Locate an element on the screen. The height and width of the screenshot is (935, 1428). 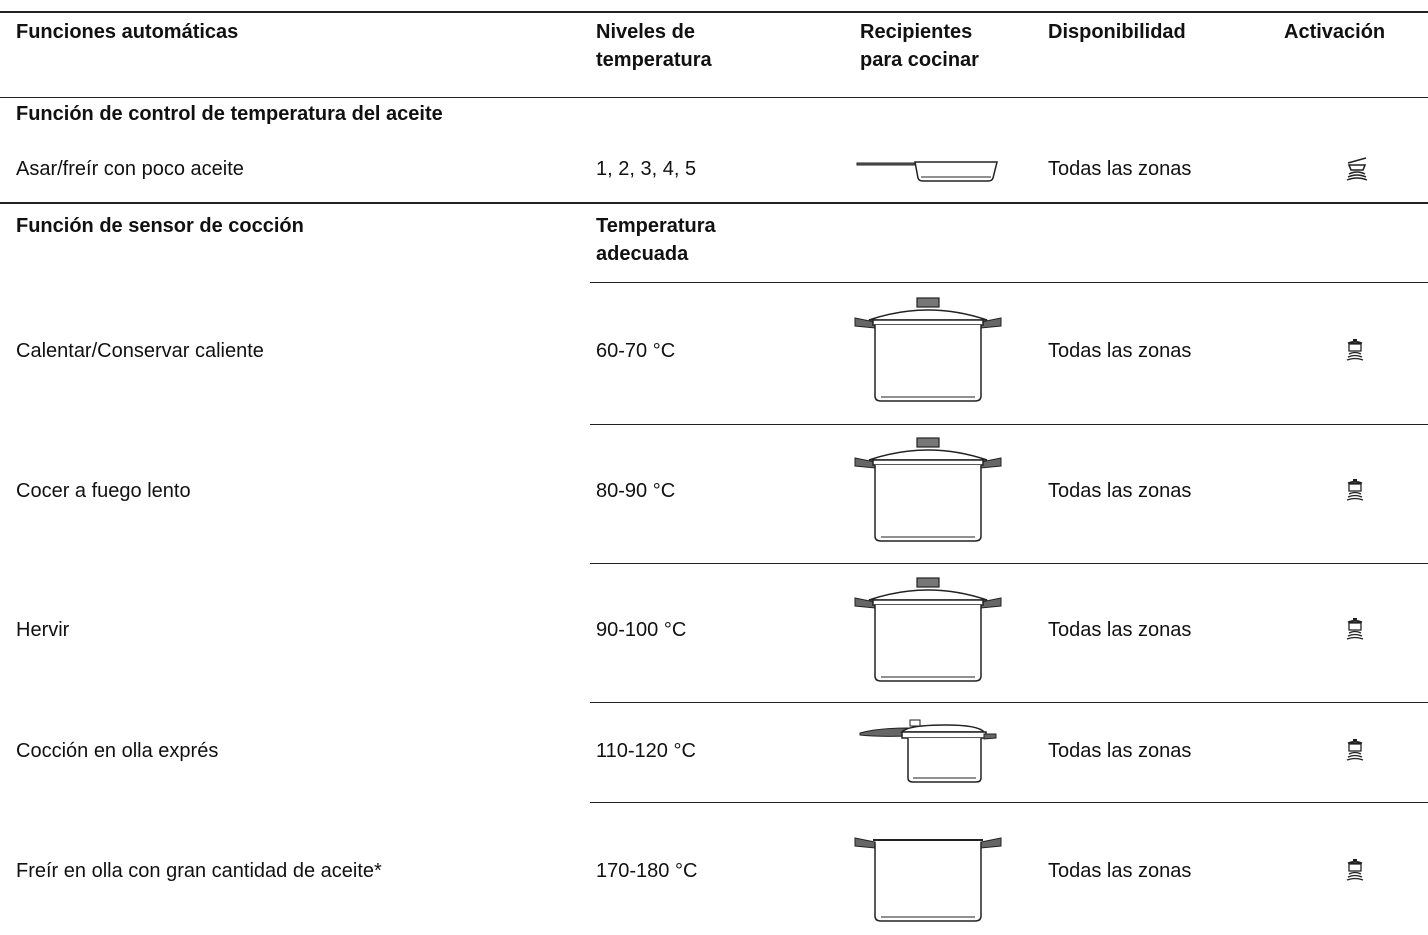
function-name: Hervir is located at coordinates (43, 630).